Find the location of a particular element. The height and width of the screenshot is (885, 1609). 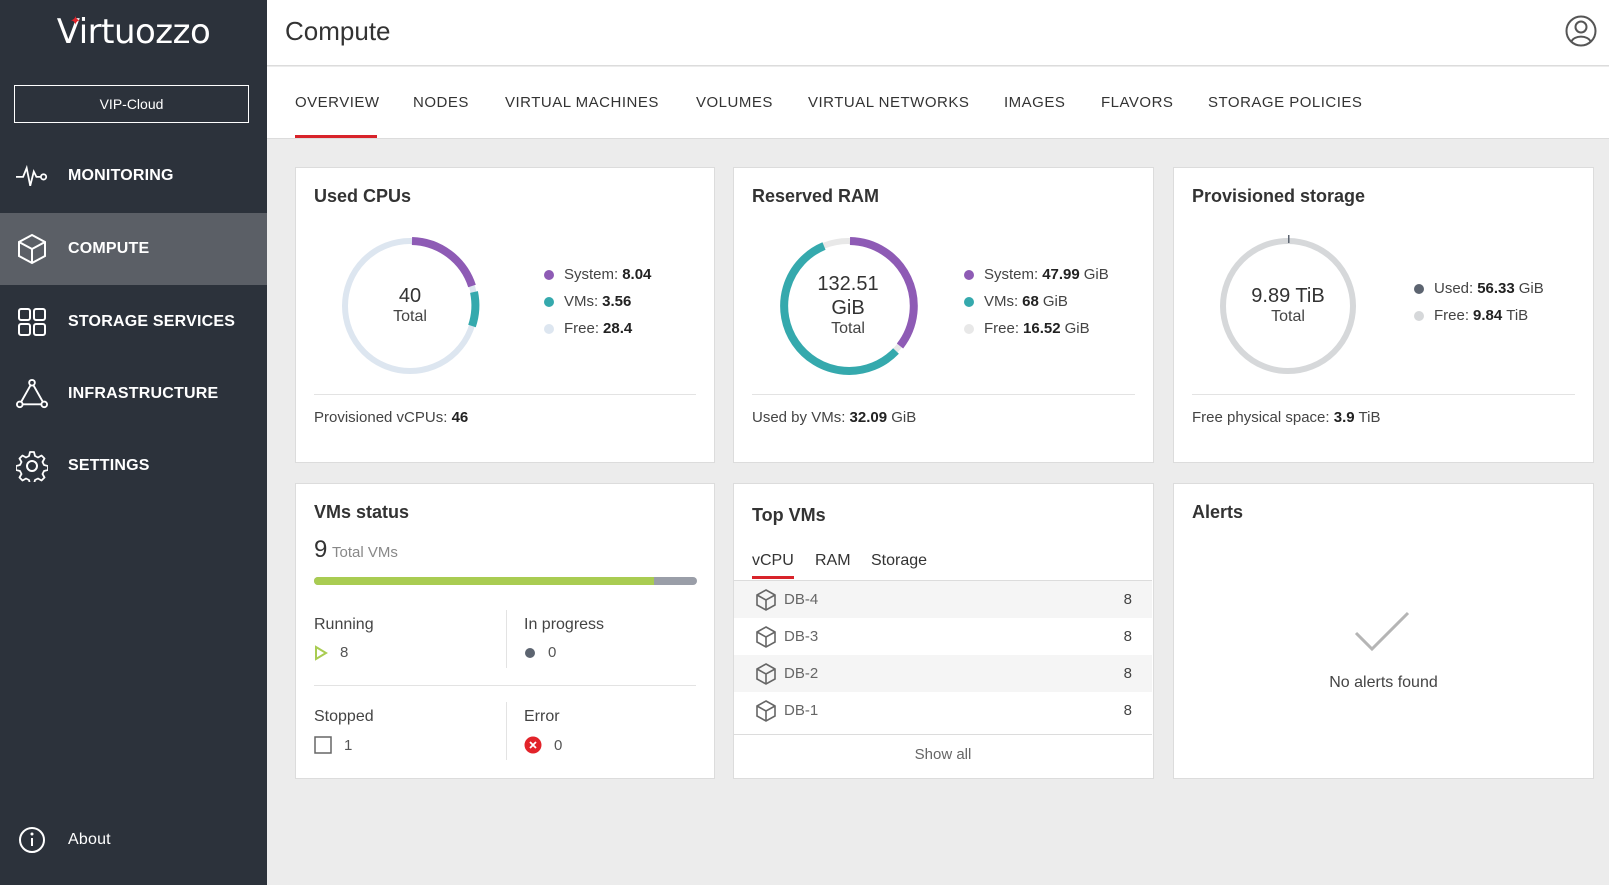

used-by-vms: Used by VMs: 32.09 GiB is located at coordinates (834, 417).